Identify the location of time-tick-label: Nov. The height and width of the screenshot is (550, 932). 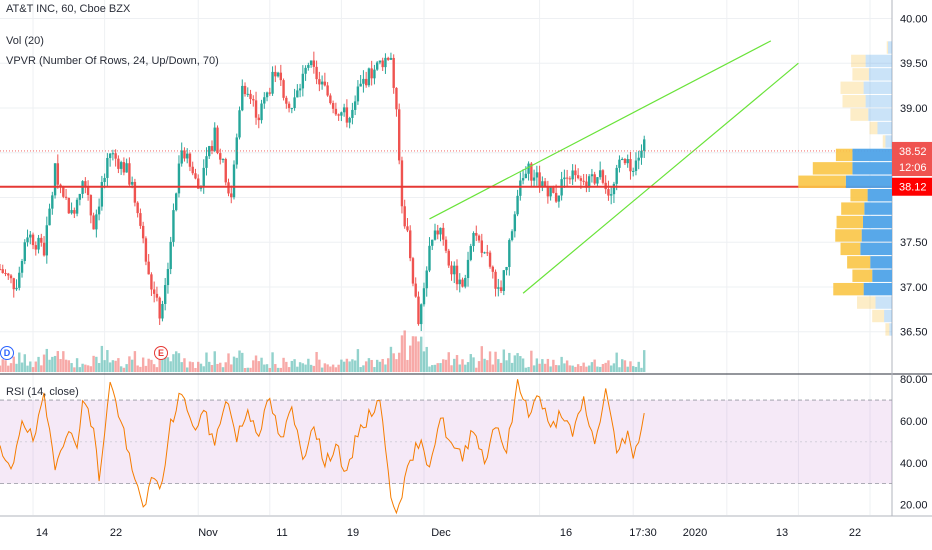
(208, 533).